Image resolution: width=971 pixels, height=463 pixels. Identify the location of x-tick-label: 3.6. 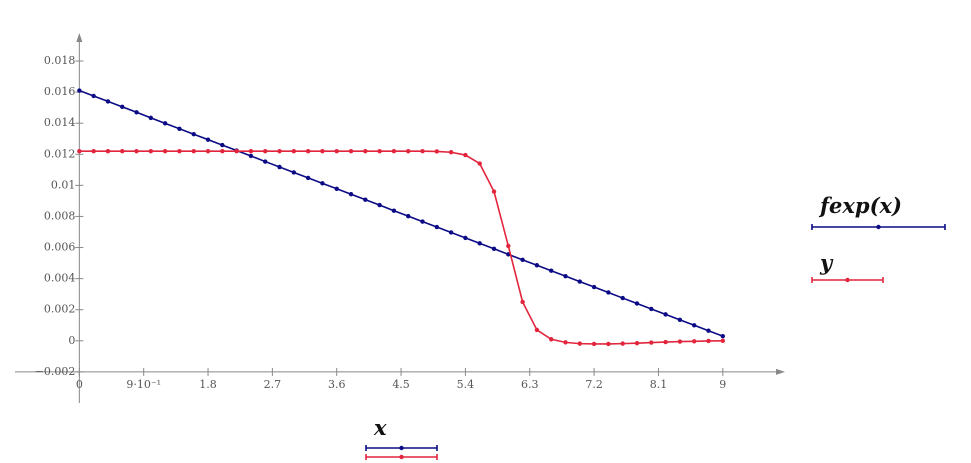
(337, 384).